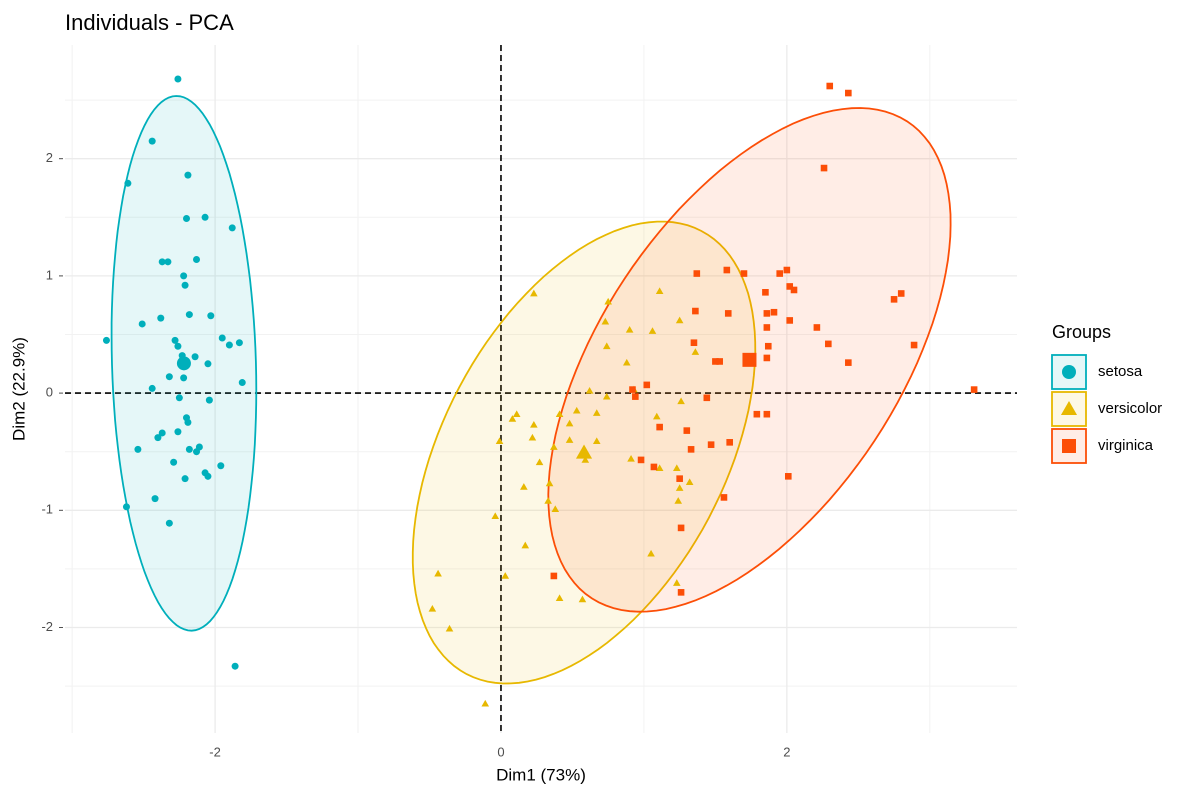 The image size is (1200, 800). Describe the element at coordinates (47, 509) in the screenshot. I see `y-tick-label: -1` at that location.